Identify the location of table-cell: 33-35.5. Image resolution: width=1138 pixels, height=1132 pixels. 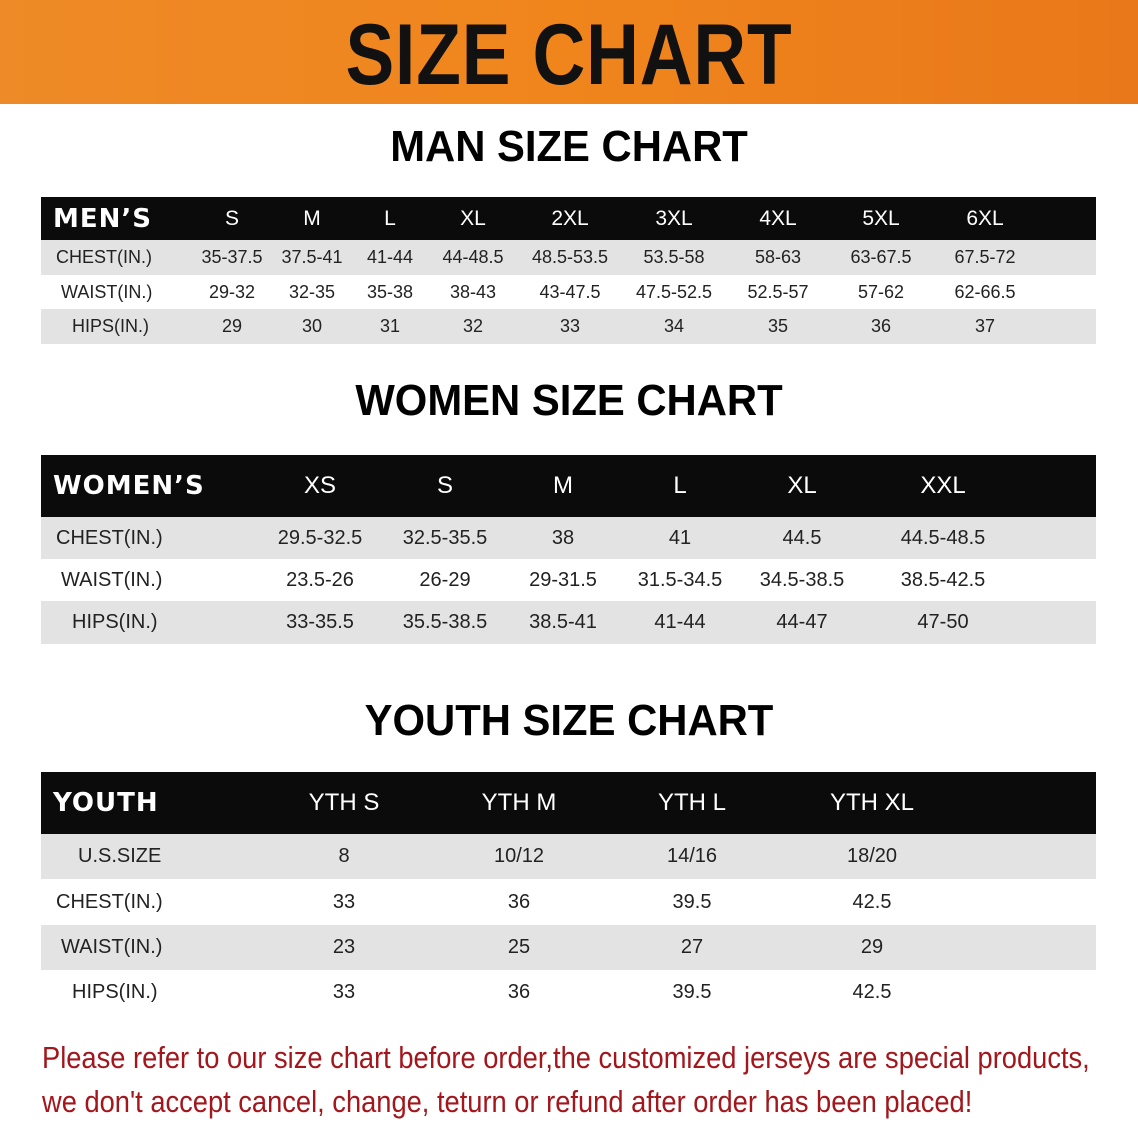
(320, 622).